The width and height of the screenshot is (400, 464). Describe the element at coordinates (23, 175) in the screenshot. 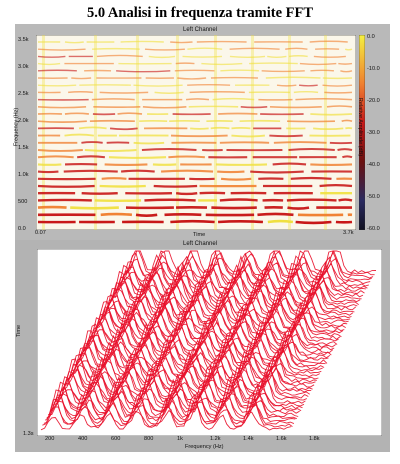

I see `spectrogram-y-tick: 1.0k` at that location.